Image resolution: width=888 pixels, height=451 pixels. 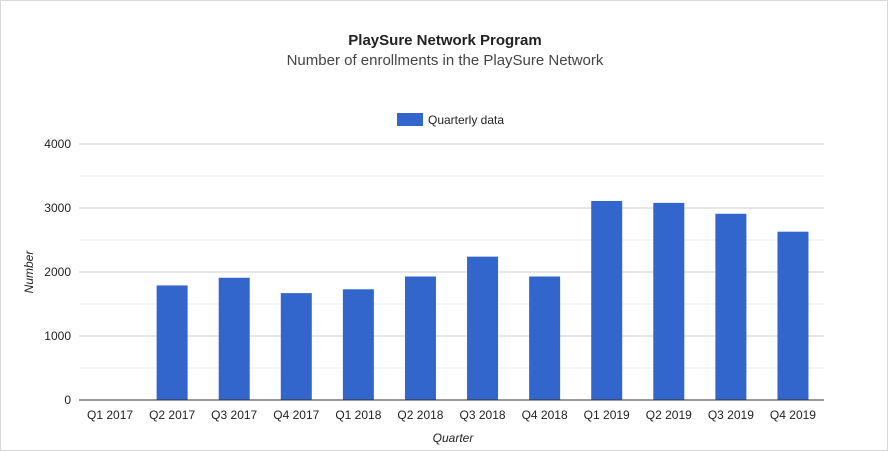 I want to click on legend: Quarterly data, so click(x=450, y=120).